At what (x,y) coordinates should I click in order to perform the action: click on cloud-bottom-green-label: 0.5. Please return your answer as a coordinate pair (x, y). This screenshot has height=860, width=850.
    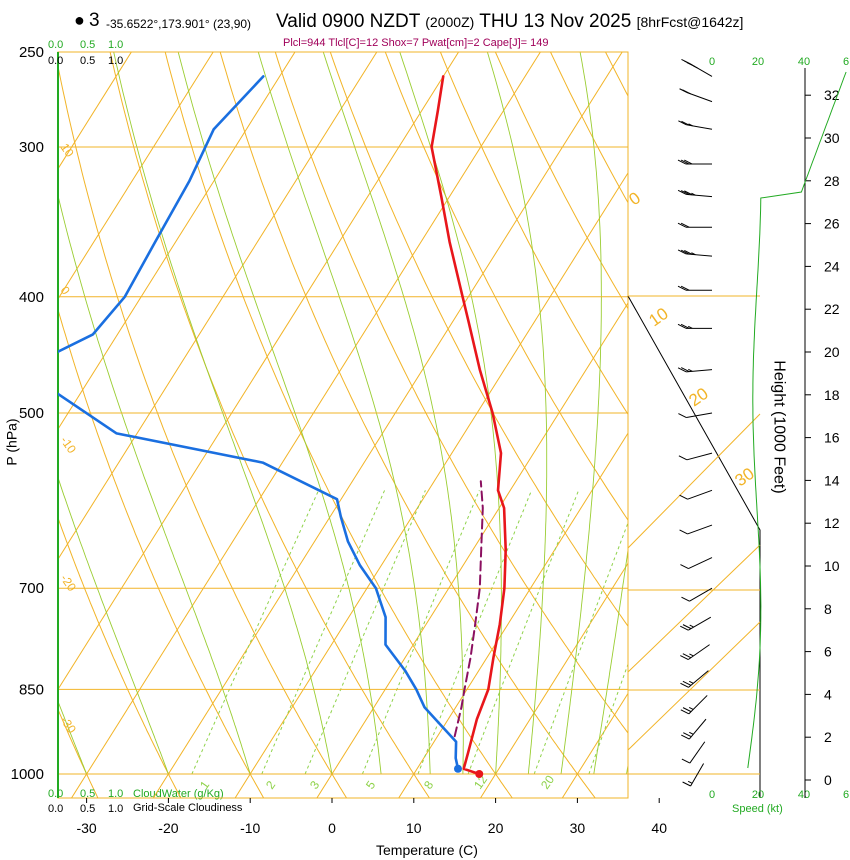
    Looking at the image, I should click on (87, 794).